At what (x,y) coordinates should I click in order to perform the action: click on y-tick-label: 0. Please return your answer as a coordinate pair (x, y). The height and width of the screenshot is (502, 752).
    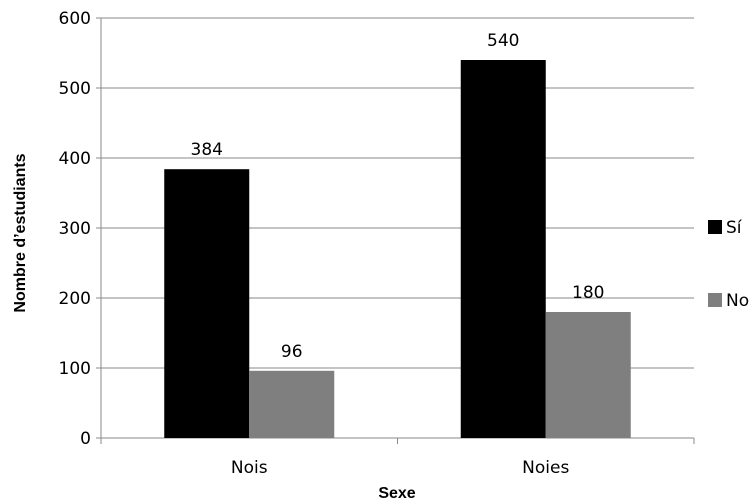
    Looking at the image, I should click on (85, 439).